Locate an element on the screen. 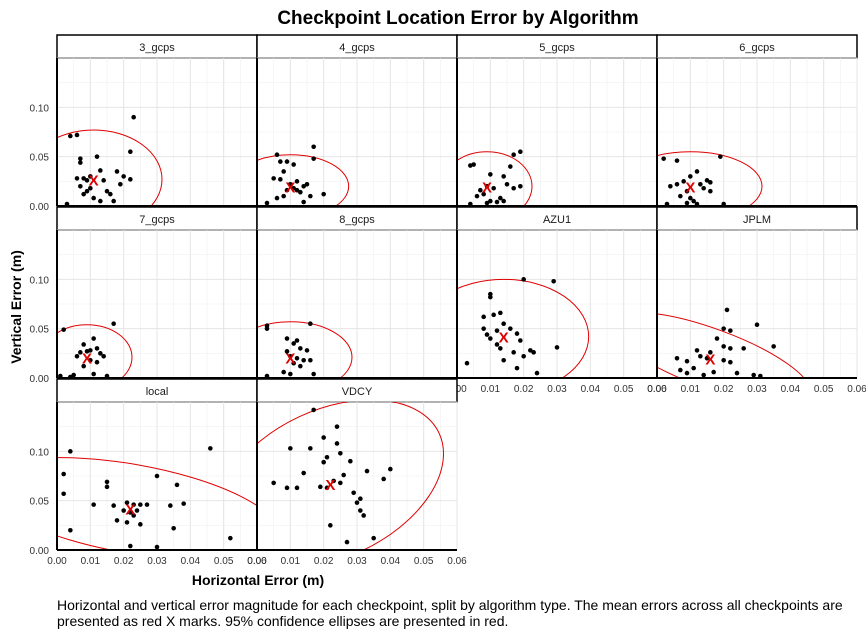  x-tick-label: 0.06 is located at coordinates (657, 389).